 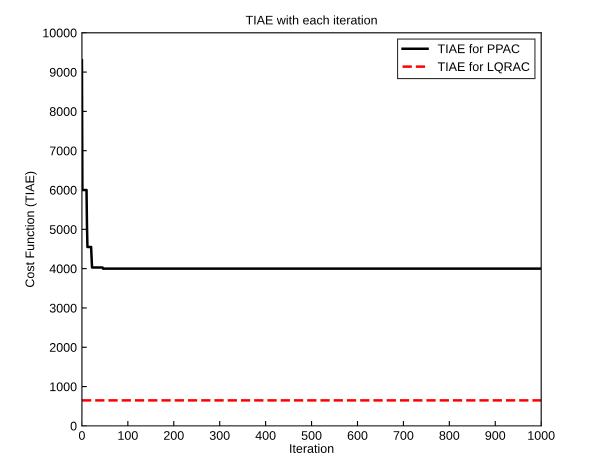 What do you see at coordinates (358, 435) in the screenshot?
I see `x-tick-label: 600` at bounding box center [358, 435].